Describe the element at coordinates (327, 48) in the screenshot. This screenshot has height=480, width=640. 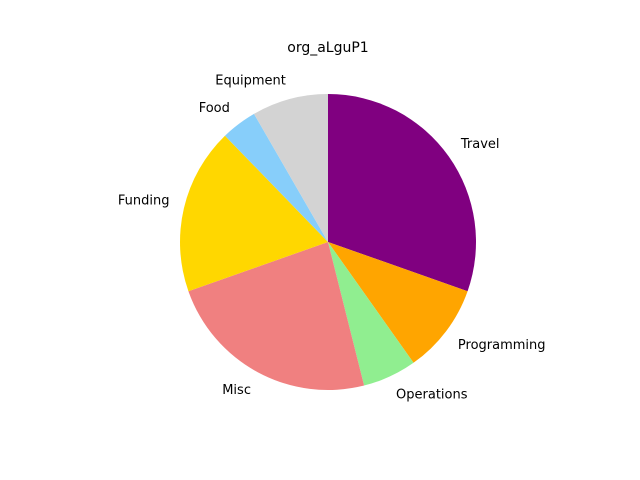
I see `chart-title: org_aLguP1` at that location.